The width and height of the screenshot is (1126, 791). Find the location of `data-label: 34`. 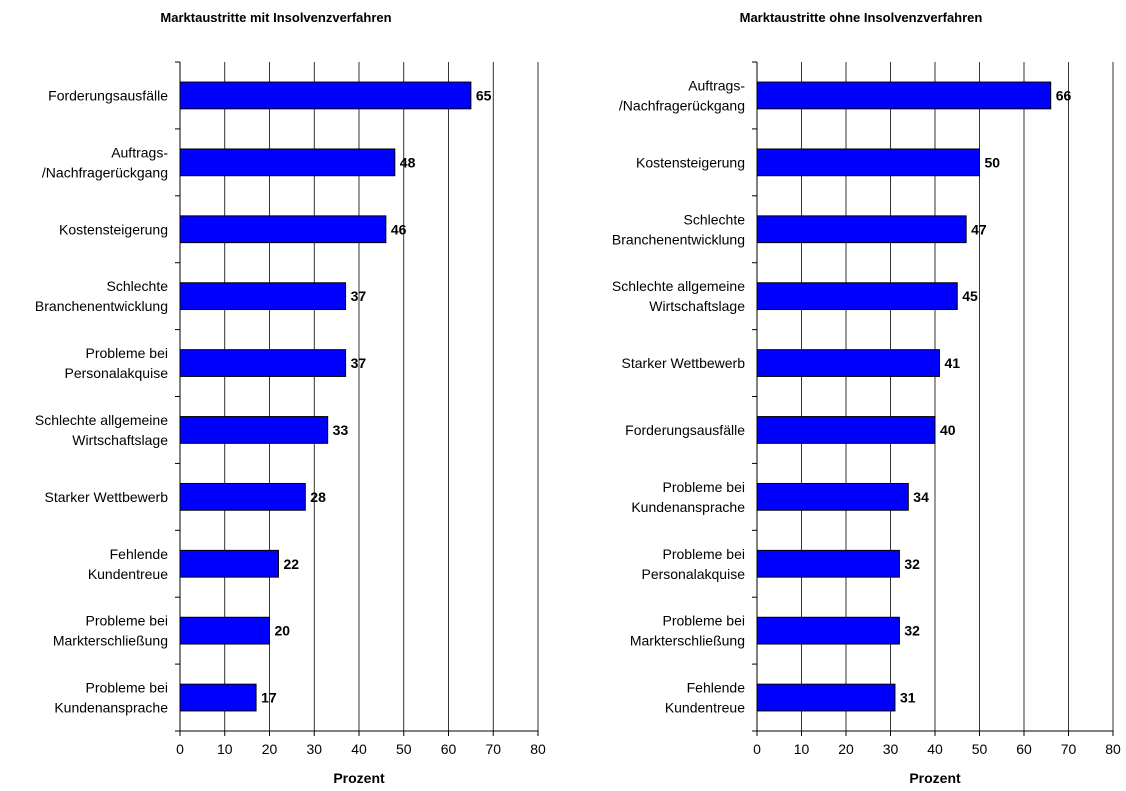

data-label: 34 is located at coordinates (921, 497).